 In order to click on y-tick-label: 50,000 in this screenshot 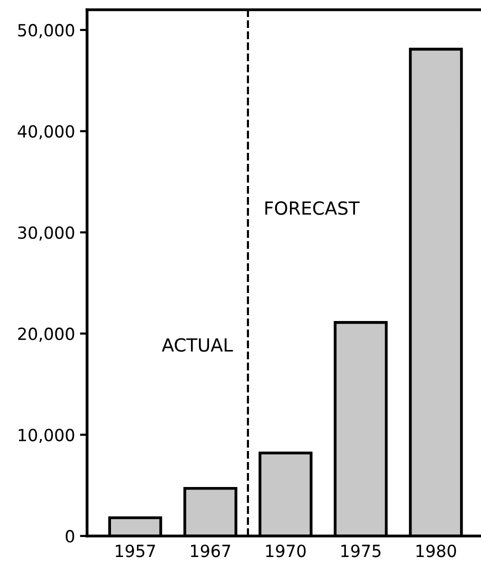, I will do `click(46, 31)`.